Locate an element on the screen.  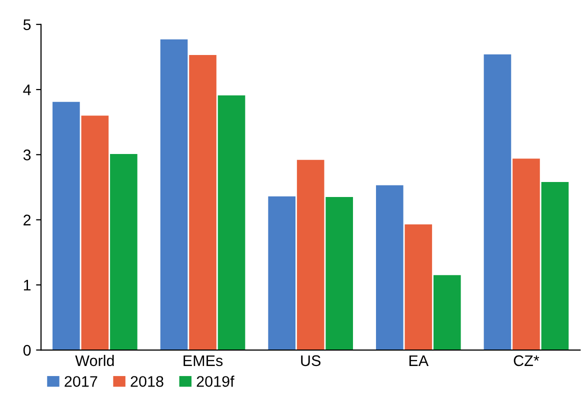
x-tick-label: US is located at coordinates (310, 360).